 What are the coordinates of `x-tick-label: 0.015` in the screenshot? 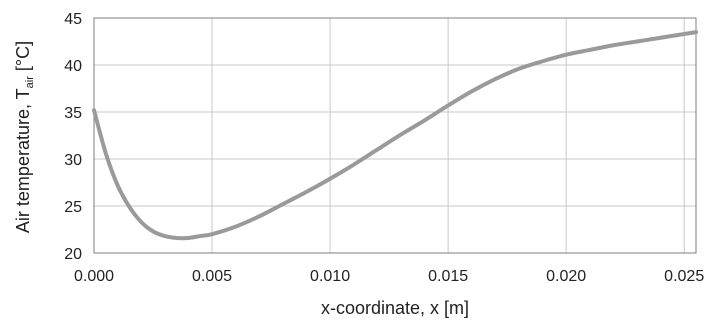 It's located at (448, 276).